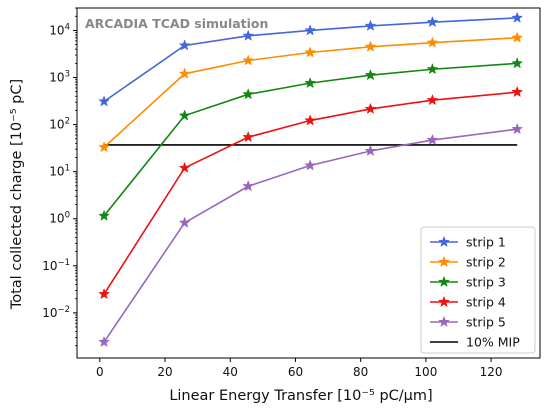 Image resolution: width=550 pixels, height=410 pixels. I want to click on x-tick-label: 80, so click(360, 372).